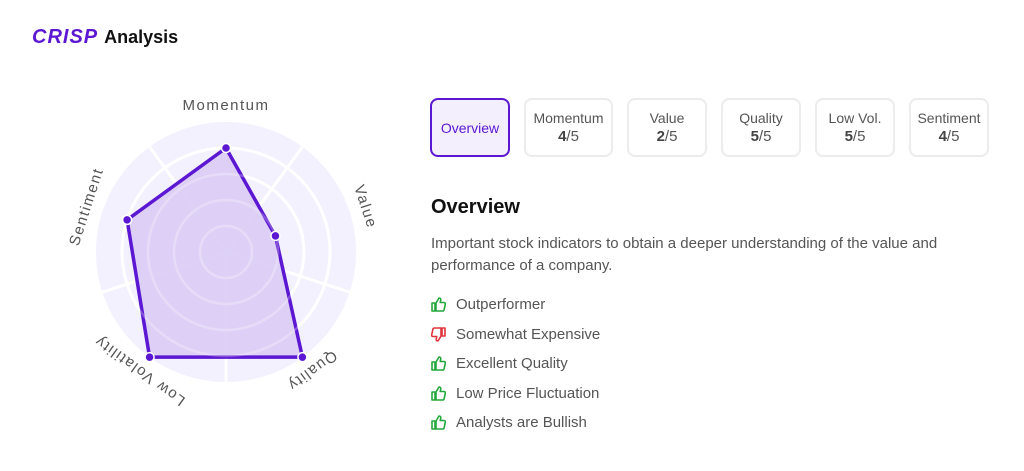 The image size is (1024, 471). I want to click on radar-ring-overlay, so click(226, 252).